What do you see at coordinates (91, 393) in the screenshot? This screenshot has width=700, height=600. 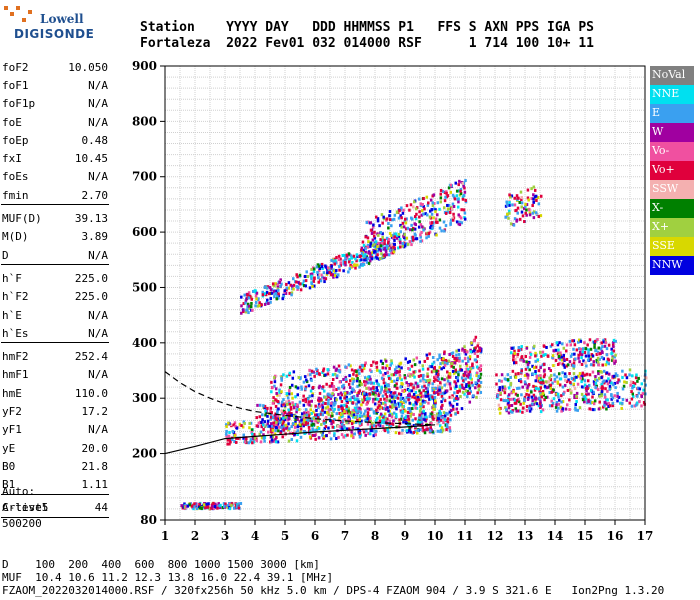 I see `param-value: 110.0` at bounding box center [91, 393].